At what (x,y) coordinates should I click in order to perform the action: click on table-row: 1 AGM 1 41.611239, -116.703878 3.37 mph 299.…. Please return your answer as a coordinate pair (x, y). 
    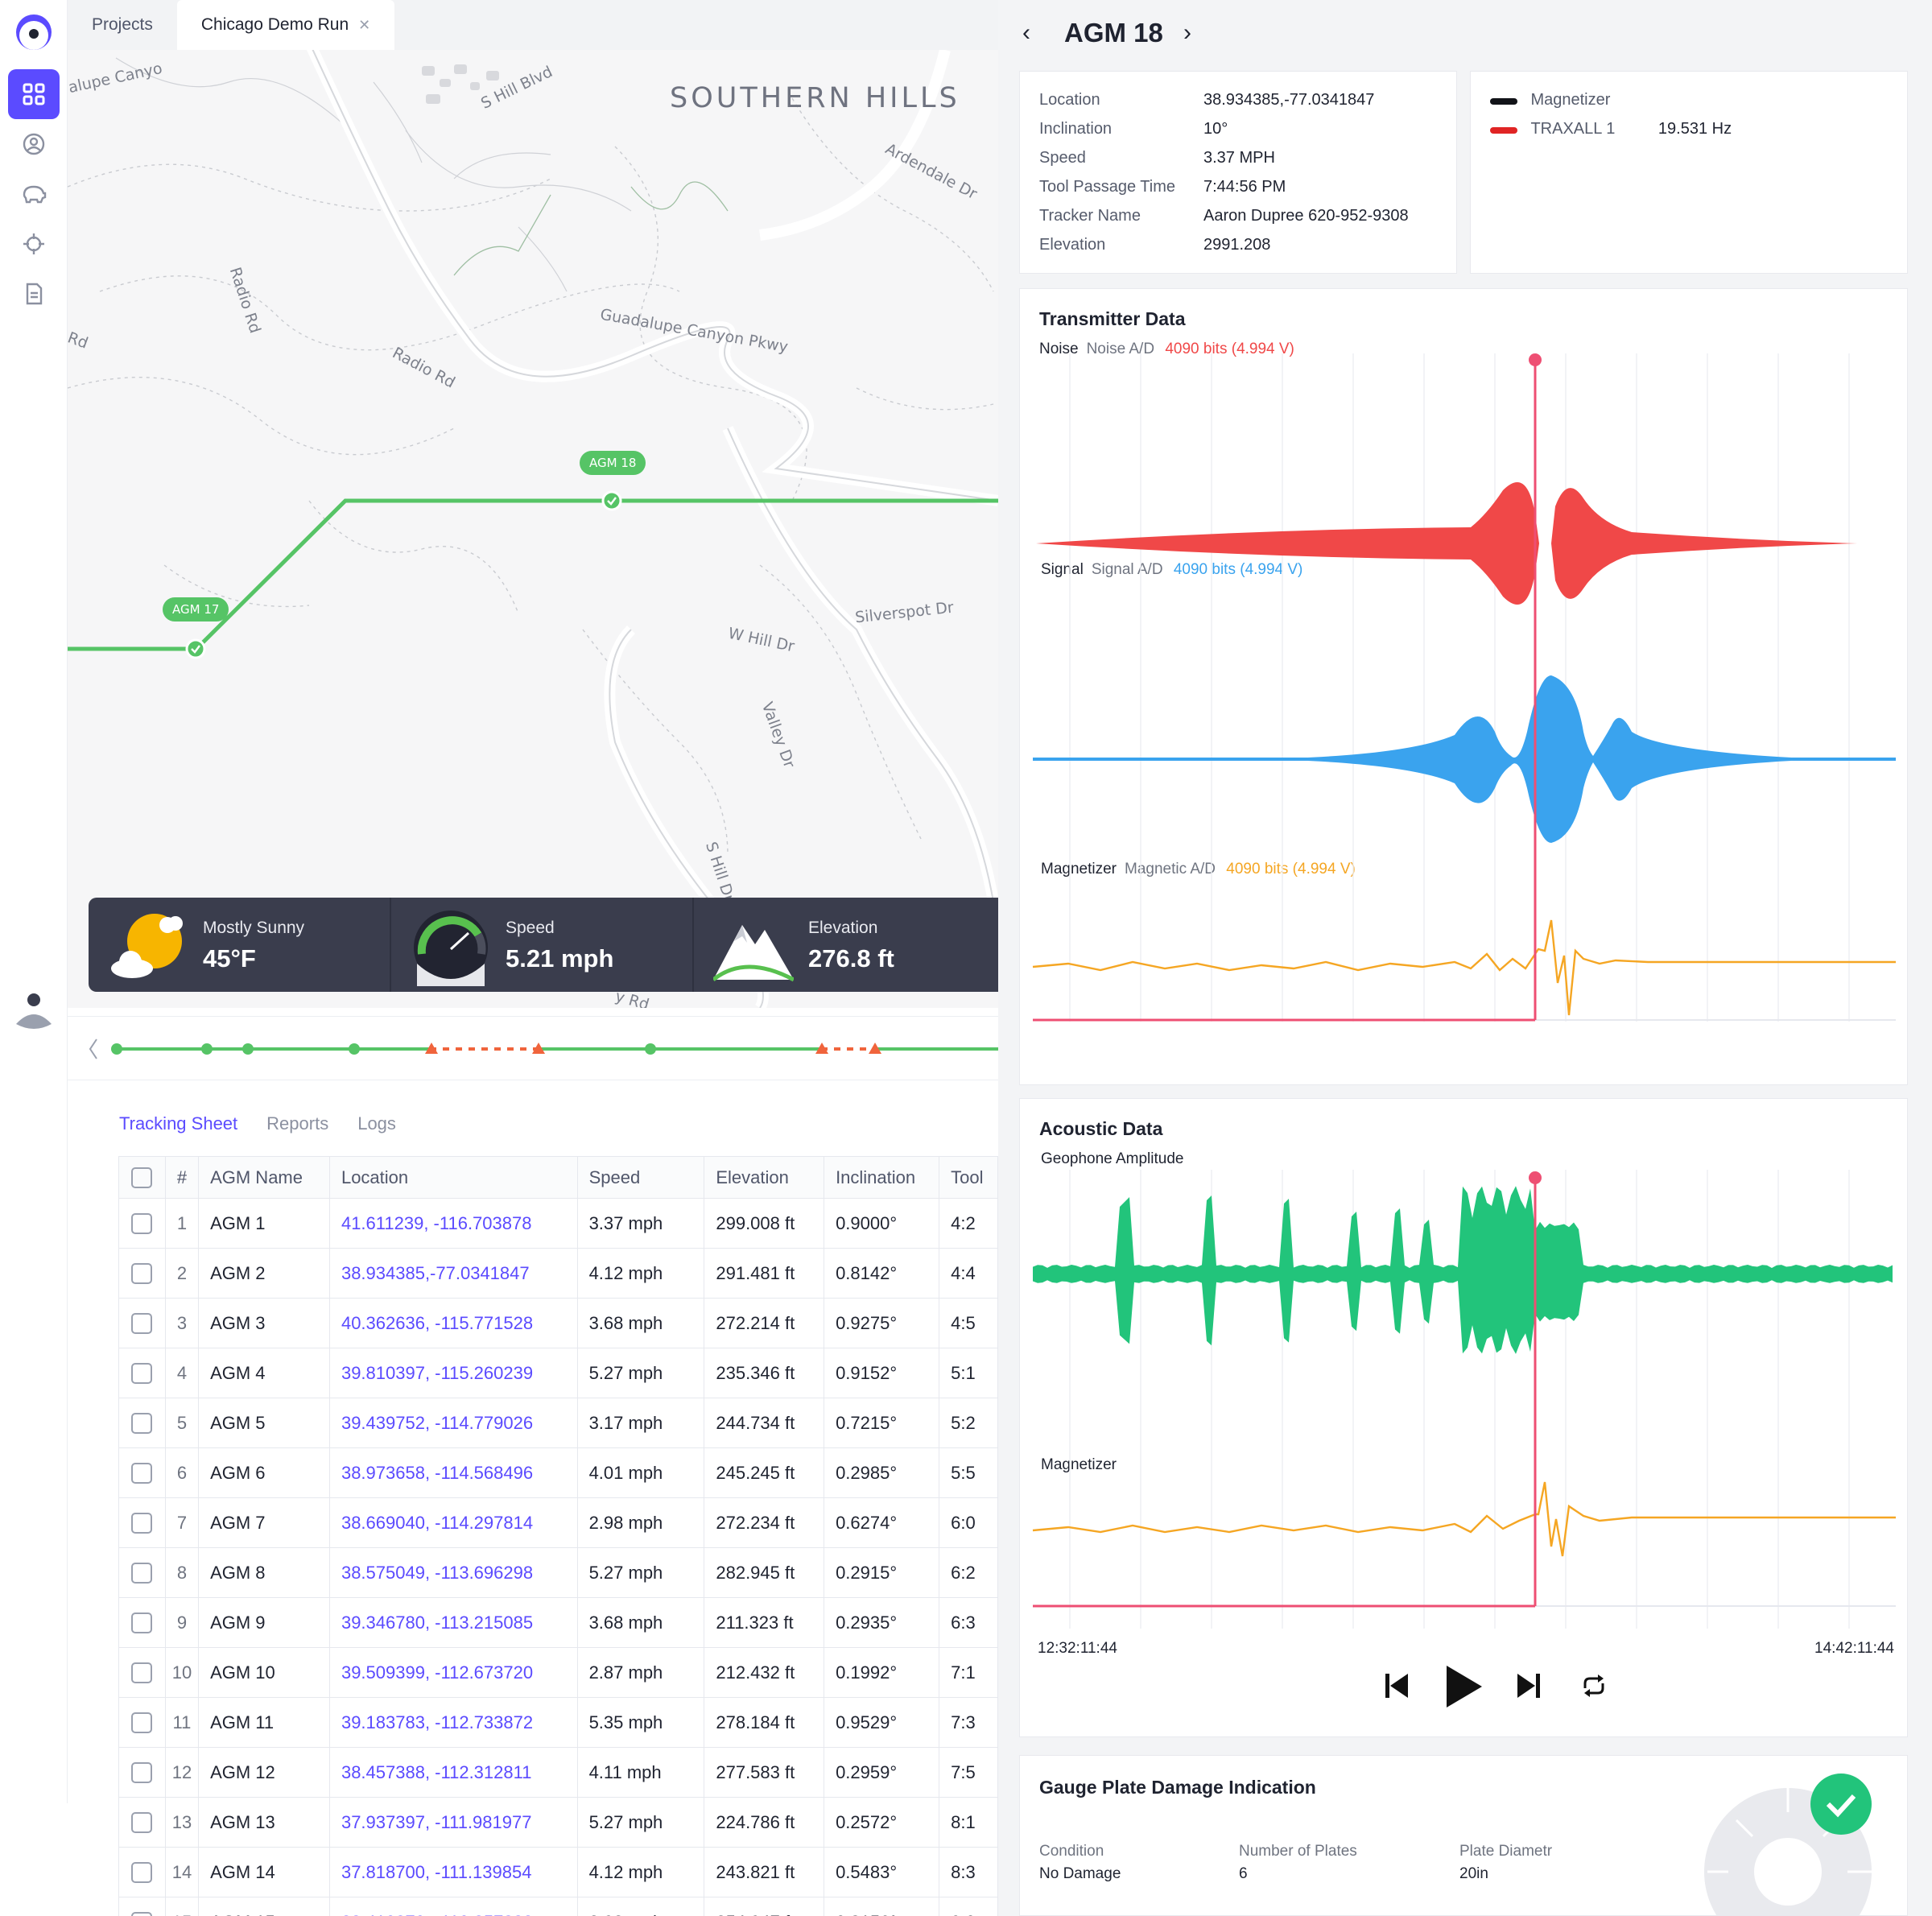
    Looking at the image, I should click on (558, 1224).